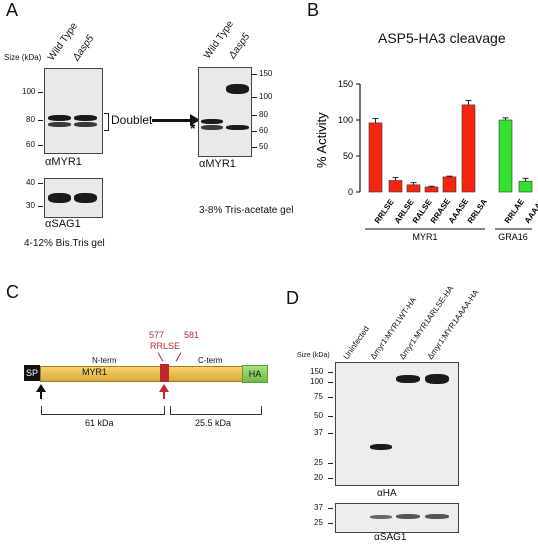  I want to click on sag1-blot-d, so click(397, 518).